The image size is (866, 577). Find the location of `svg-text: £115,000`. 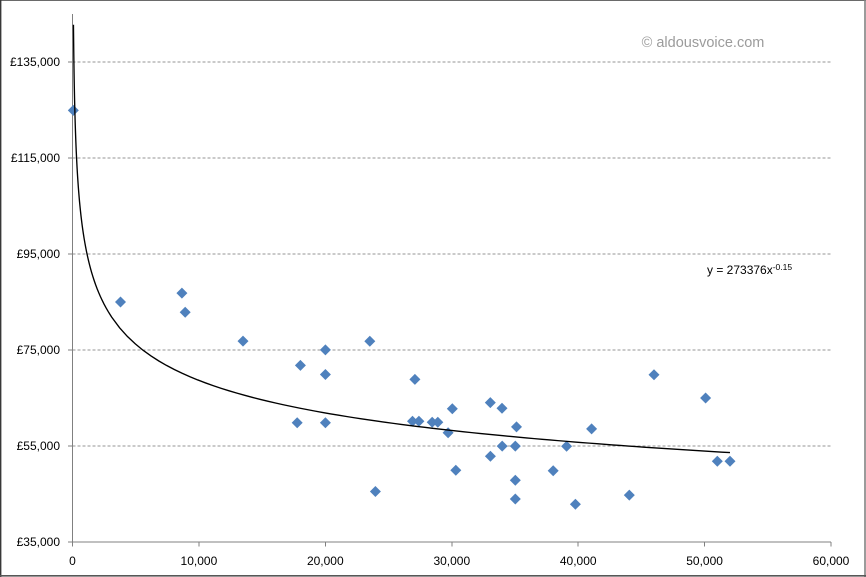

svg-text: £115,000 is located at coordinates (35, 158).